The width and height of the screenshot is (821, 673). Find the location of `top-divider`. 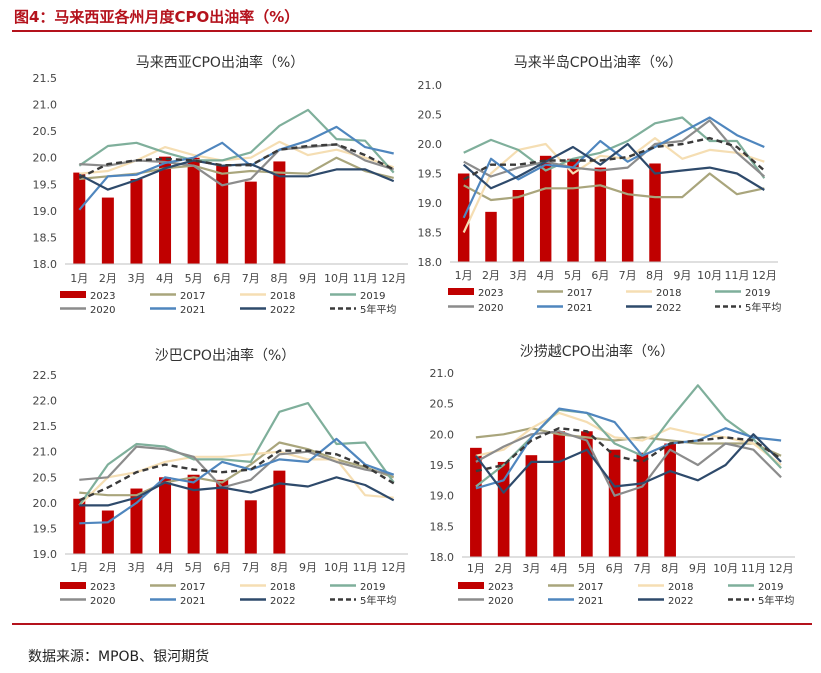

top-divider is located at coordinates (412, 31).